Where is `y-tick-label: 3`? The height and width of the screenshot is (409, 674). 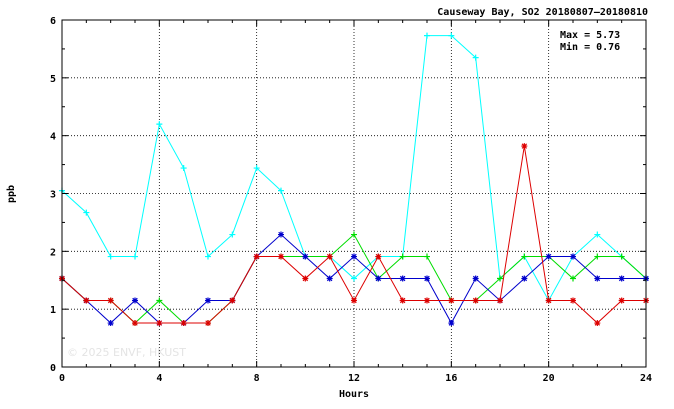 y-tick-label: 3 is located at coordinates (53, 195).